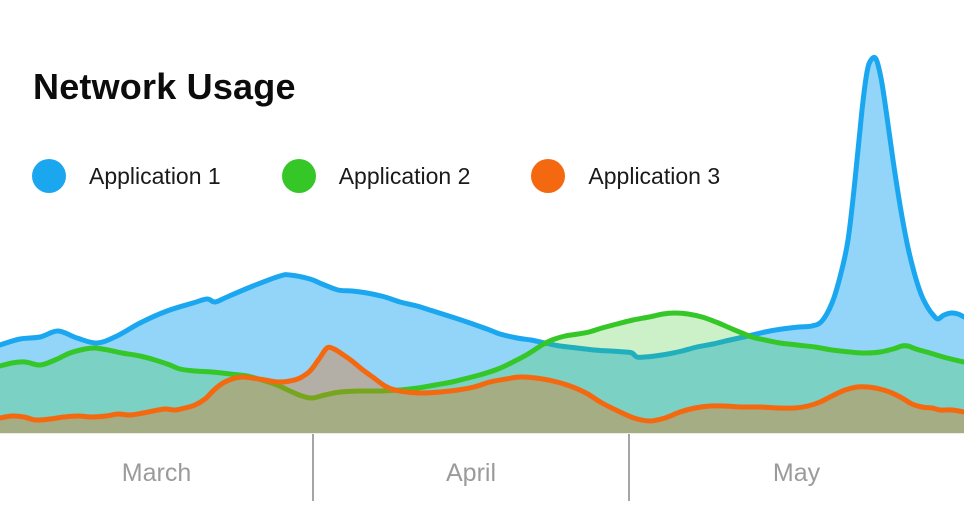  Describe the element at coordinates (482, 433) in the screenshot. I see `x-axis-baseline` at that location.